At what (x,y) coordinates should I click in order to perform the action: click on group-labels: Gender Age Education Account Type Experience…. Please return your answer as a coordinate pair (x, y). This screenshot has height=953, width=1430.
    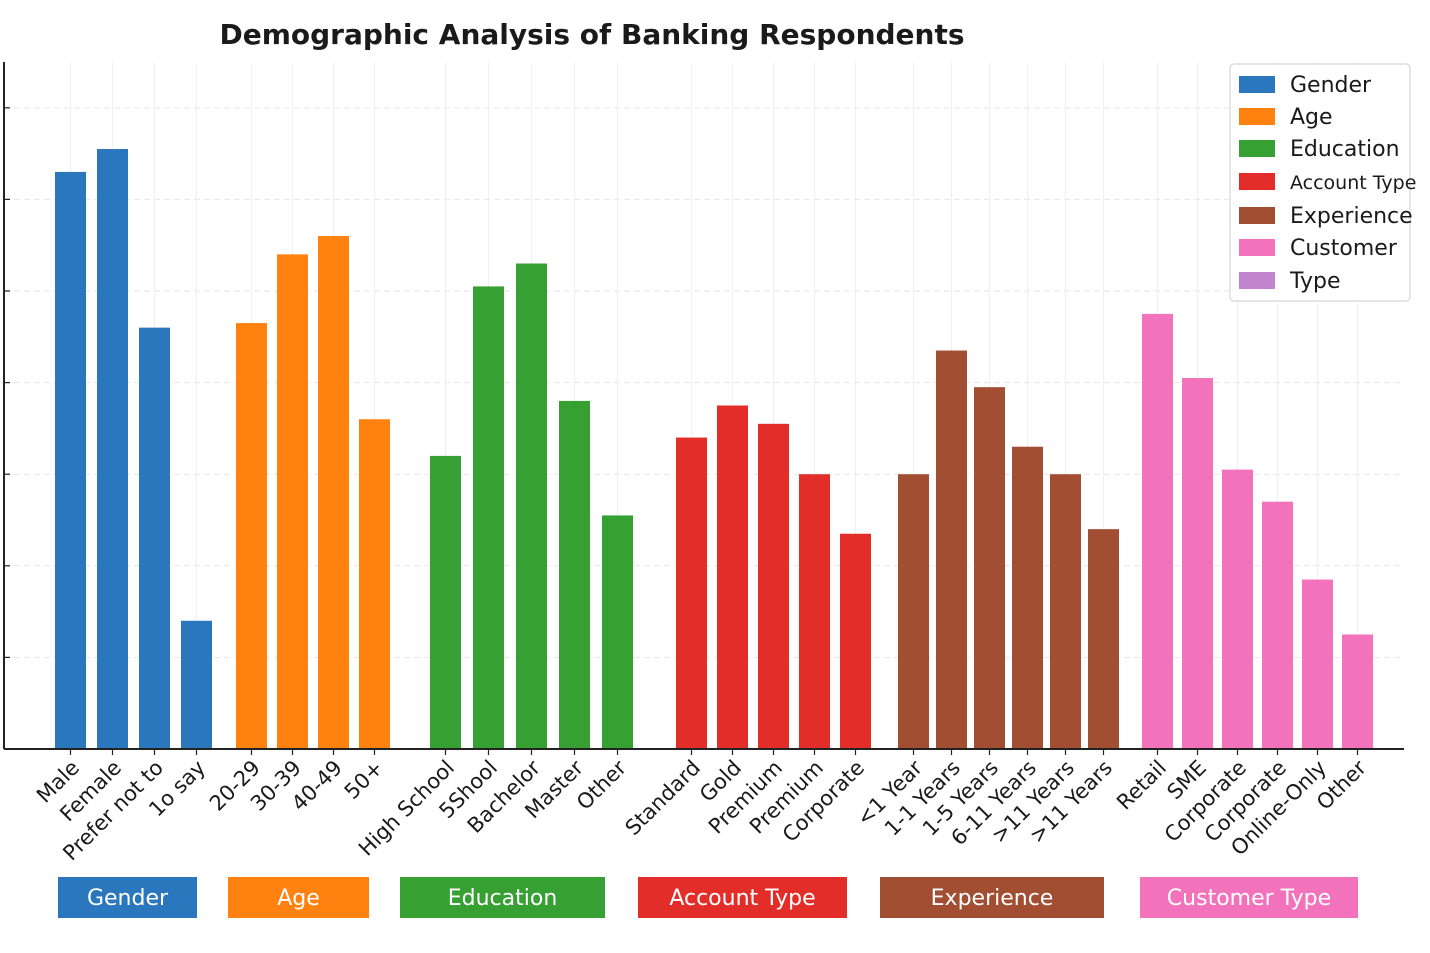
    Looking at the image, I should click on (708, 897).